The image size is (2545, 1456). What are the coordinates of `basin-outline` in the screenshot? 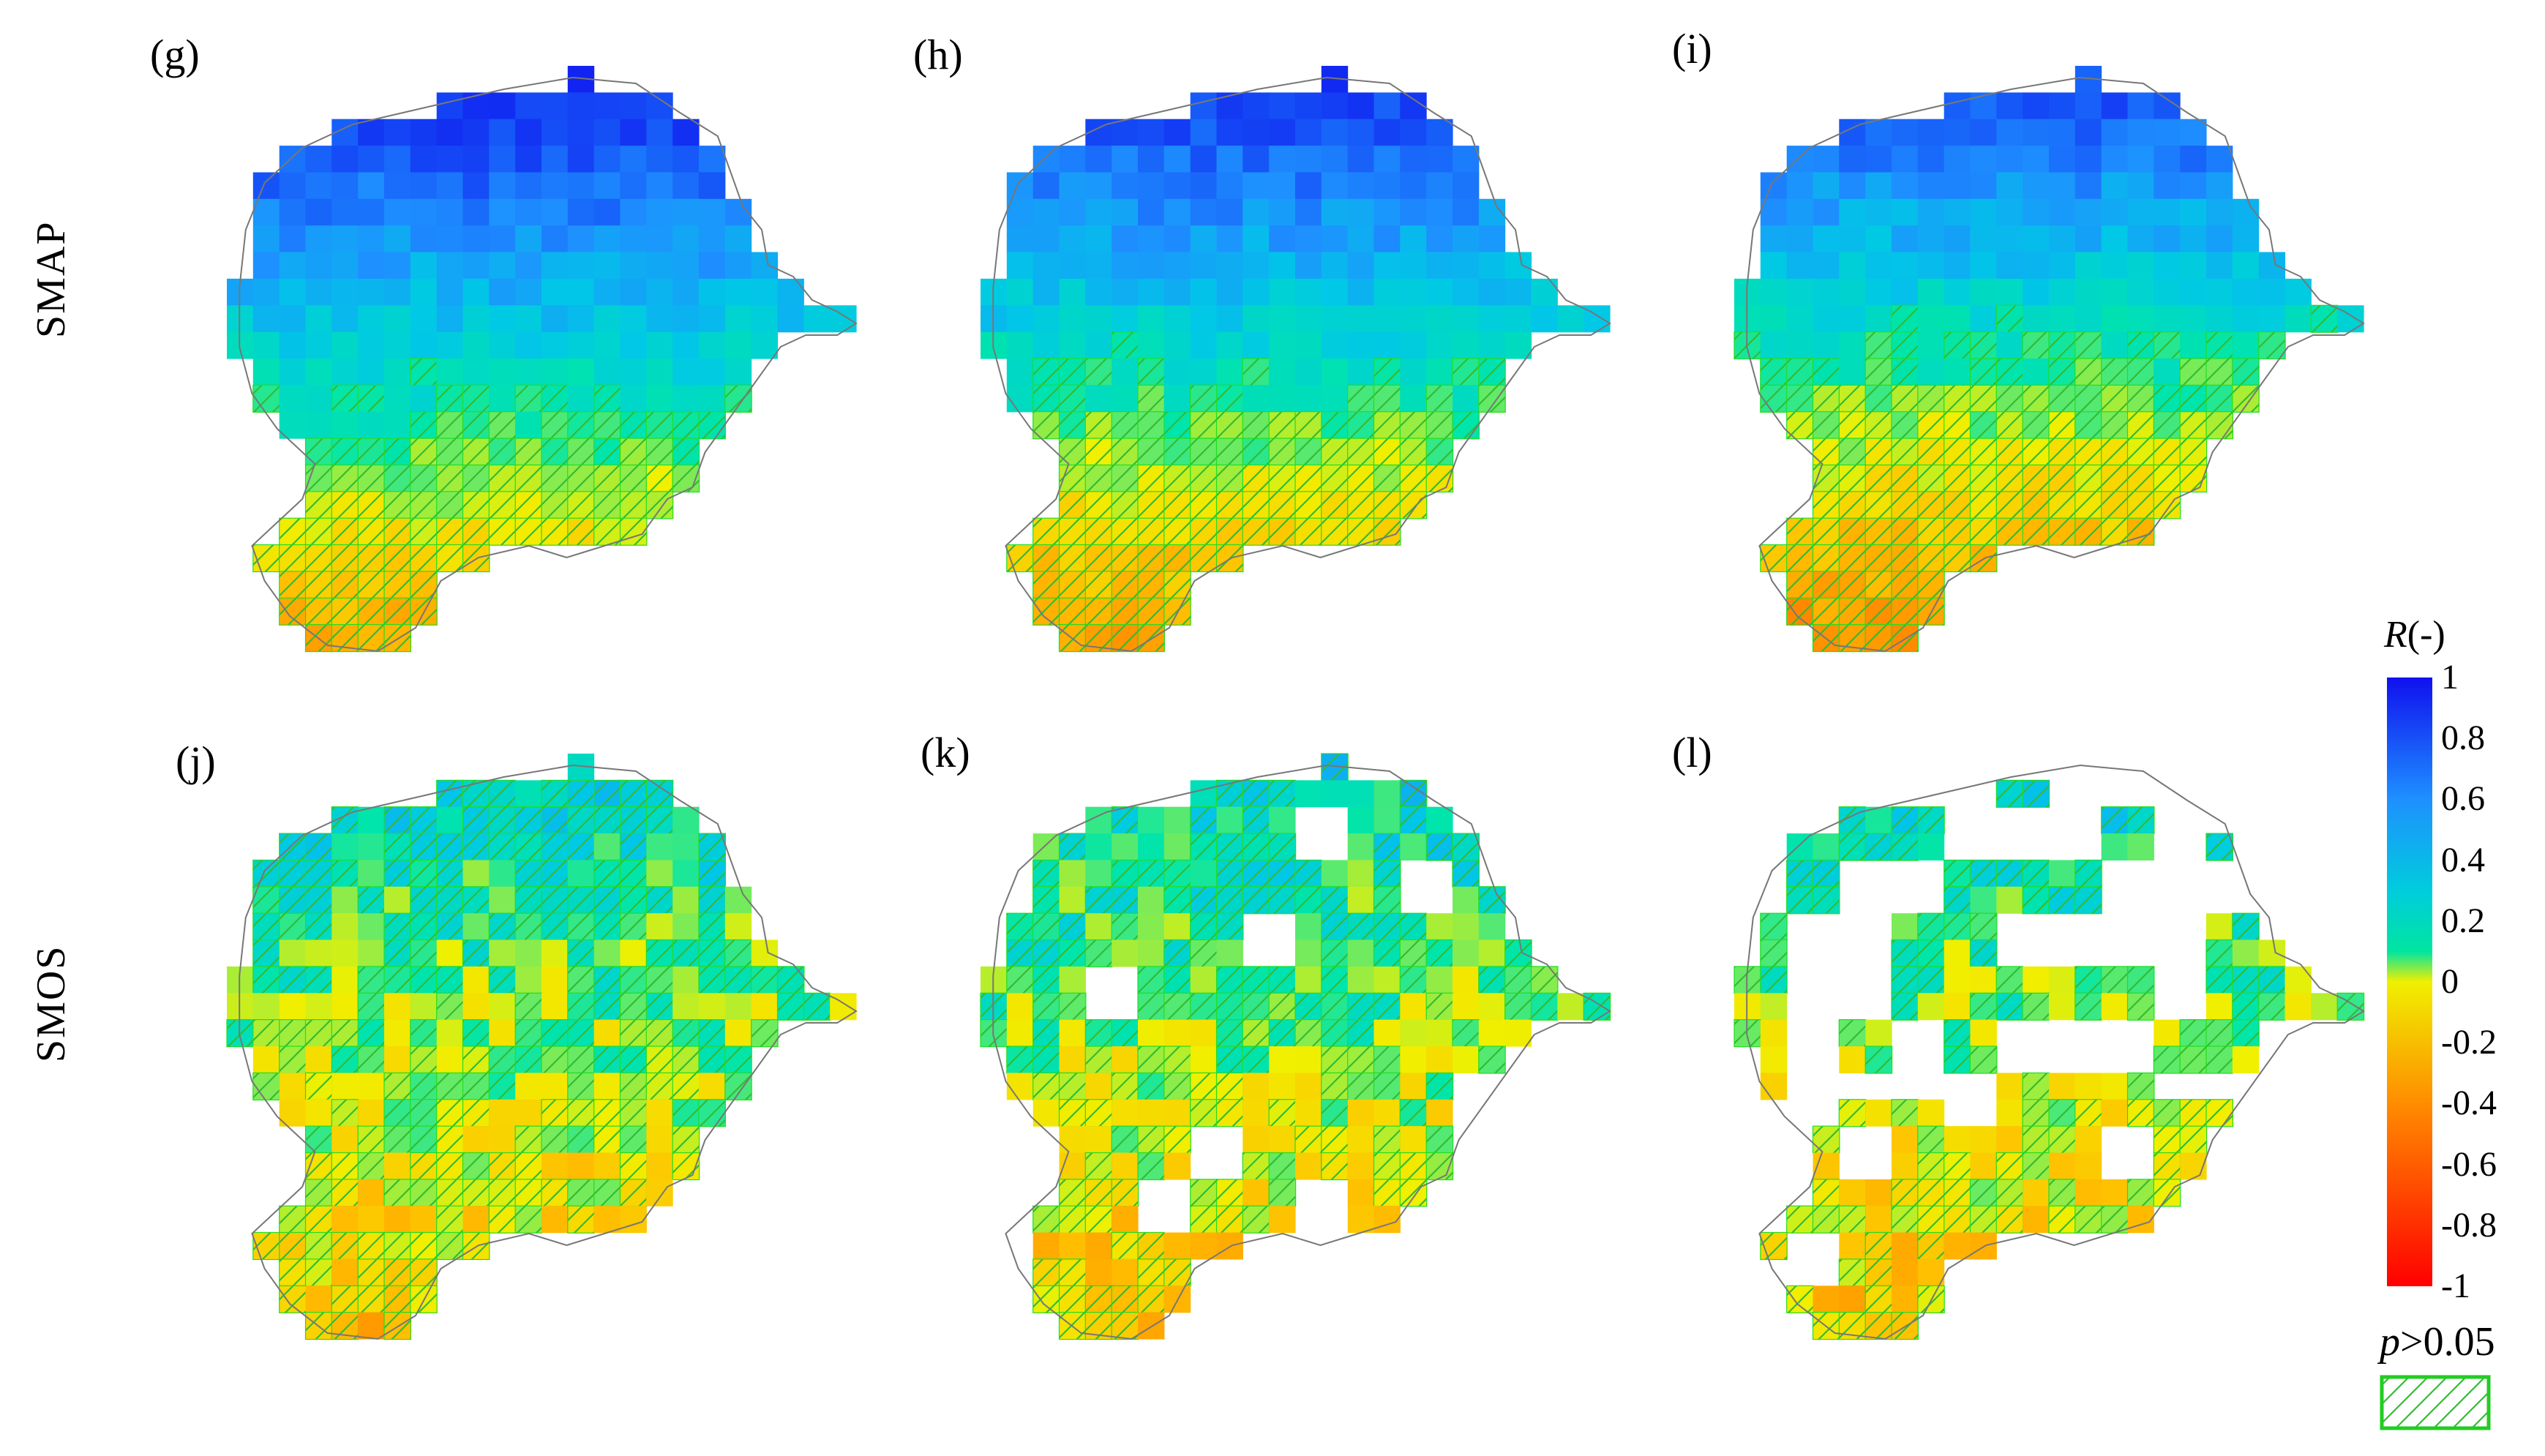 It's located at (1302, 364).